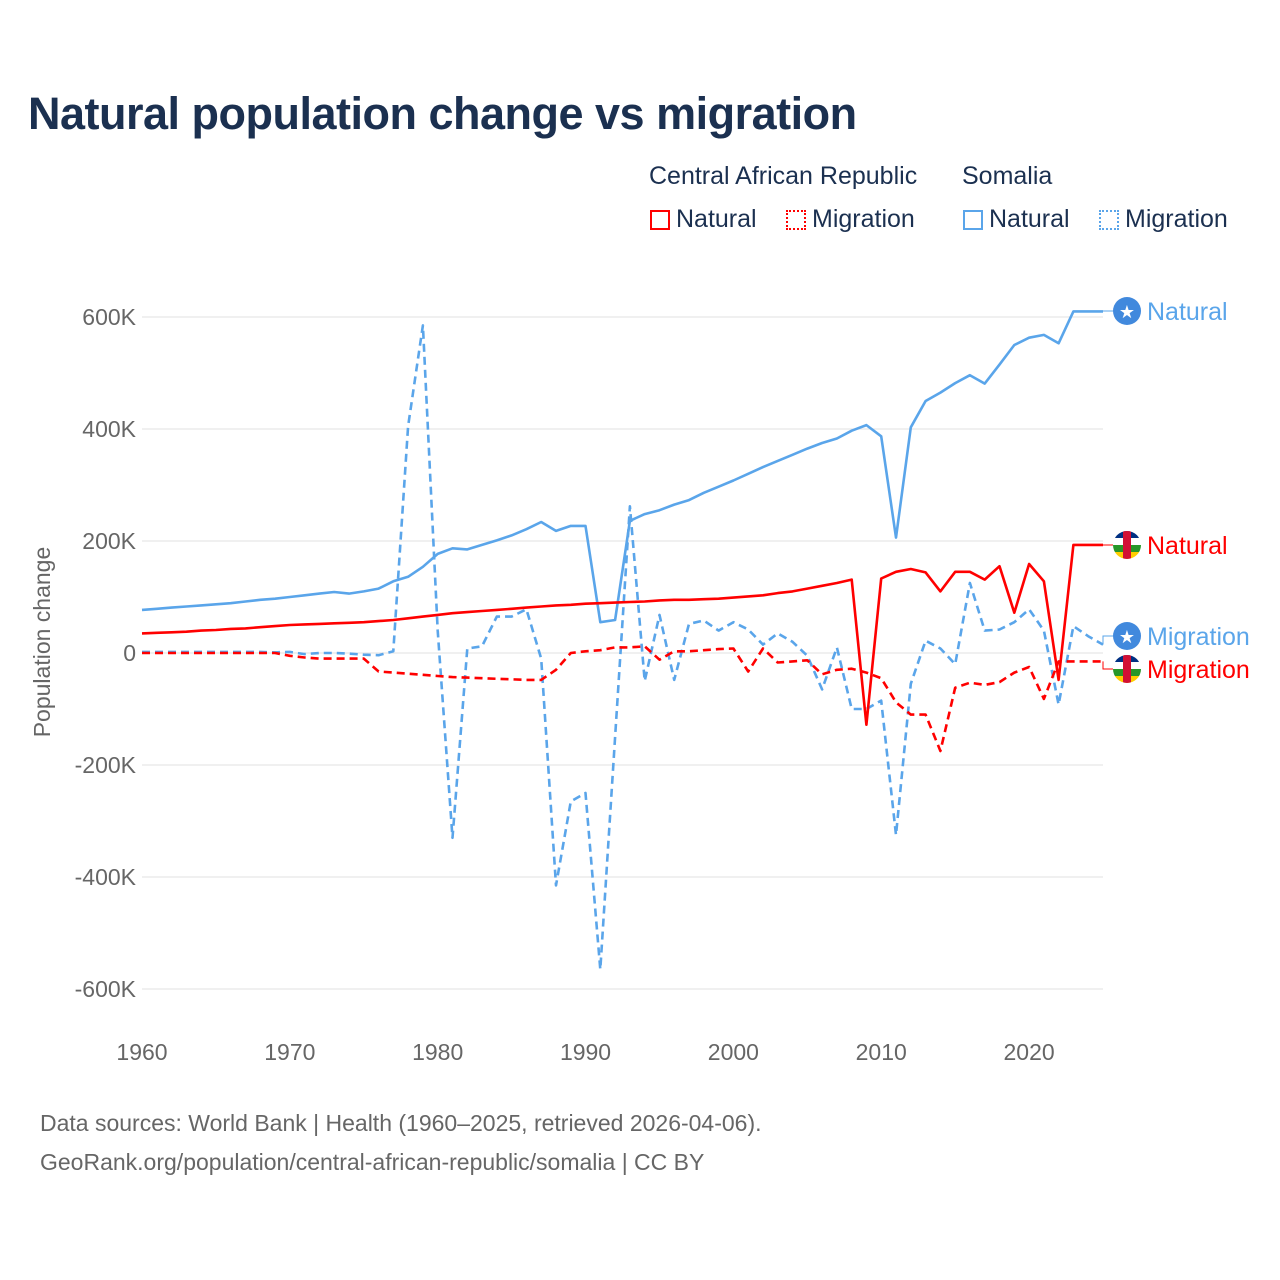 Image resolution: width=1280 pixels, height=1280 pixels. Describe the element at coordinates (622, 635) in the screenshot. I see `series-line-central-african-republic-natural` at that location.